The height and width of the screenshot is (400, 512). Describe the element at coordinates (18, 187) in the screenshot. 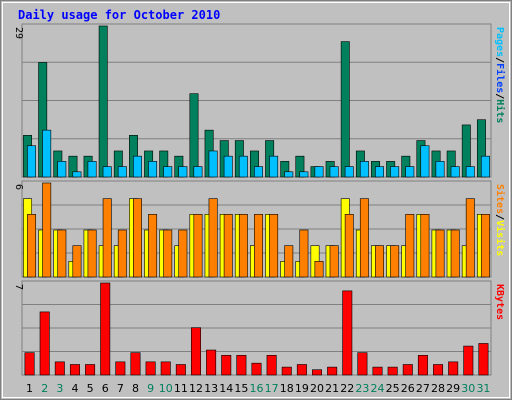

I see `y-max-label: 6` at that location.